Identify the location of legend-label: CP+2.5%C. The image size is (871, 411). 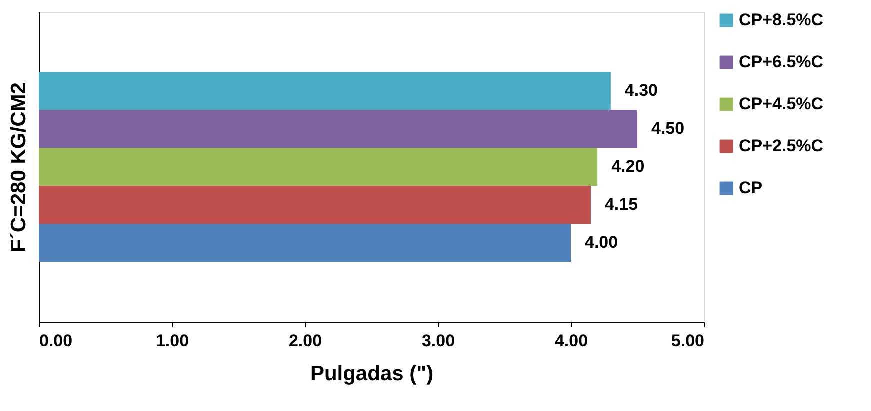
(781, 146).